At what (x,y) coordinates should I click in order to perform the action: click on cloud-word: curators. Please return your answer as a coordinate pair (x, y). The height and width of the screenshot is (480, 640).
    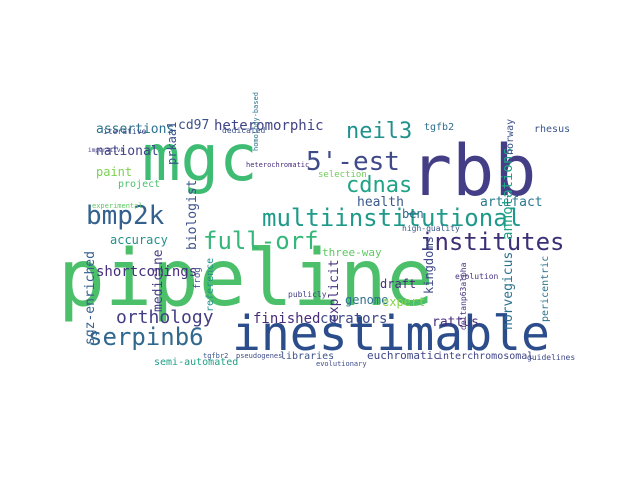
    Looking at the image, I should click on (353, 319).